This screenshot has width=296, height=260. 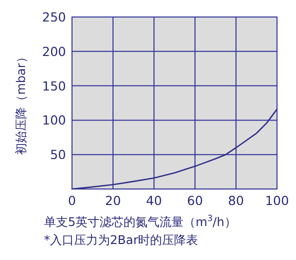 I want to click on x-axis-title: 单支5英寸滤芯的氮气流量（m$^{3}$/h）, so click(x=140, y=221).